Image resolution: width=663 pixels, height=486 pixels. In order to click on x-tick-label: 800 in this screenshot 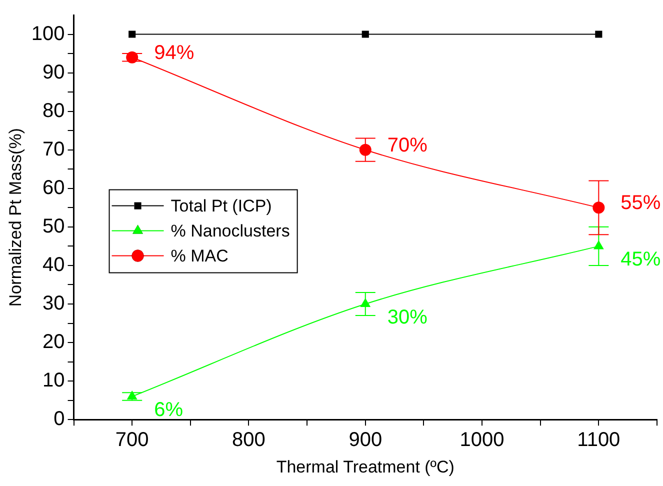, I will do `click(249, 440)`.